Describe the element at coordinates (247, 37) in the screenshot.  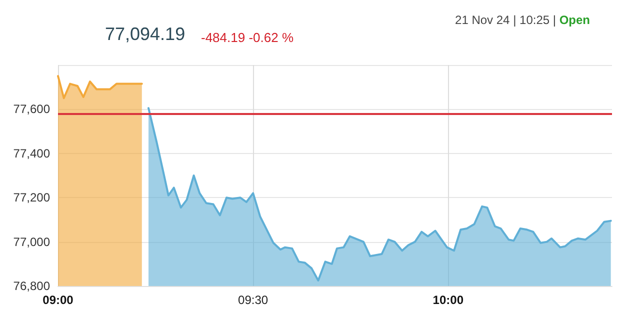
I see `chart-subtitle: -484.19 -0.62 %` at that location.